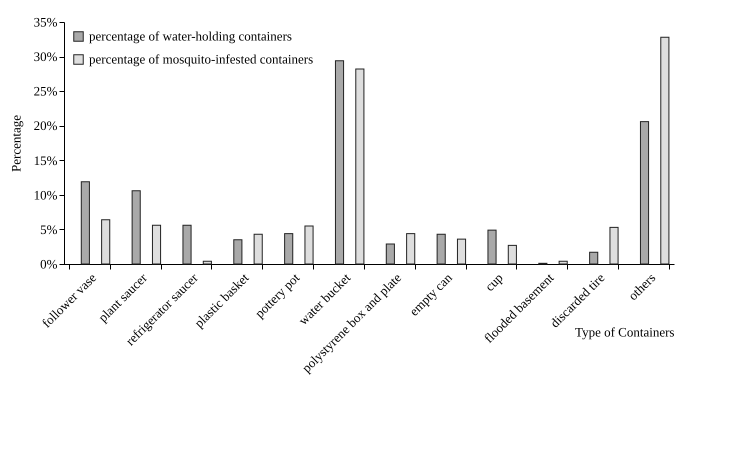 This screenshot has width=756, height=459. I want to click on y-tick-label: 20%, so click(46, 126).